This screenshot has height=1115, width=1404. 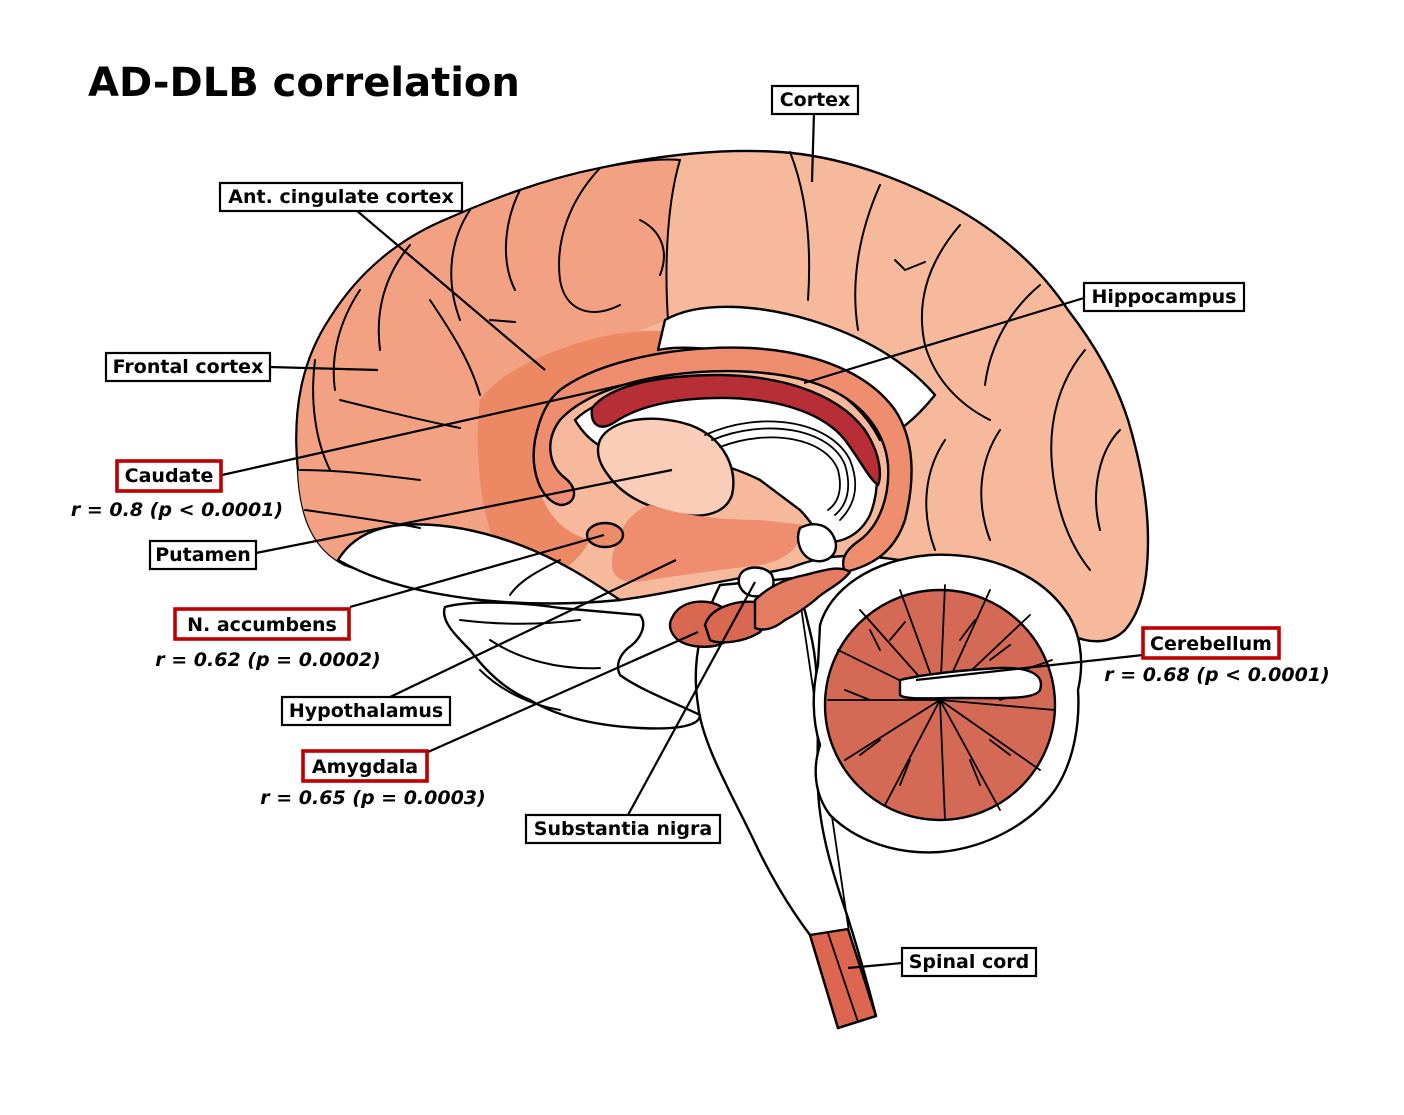 I want to click on label-putamen: Putamen, so click(x=203, y=555).